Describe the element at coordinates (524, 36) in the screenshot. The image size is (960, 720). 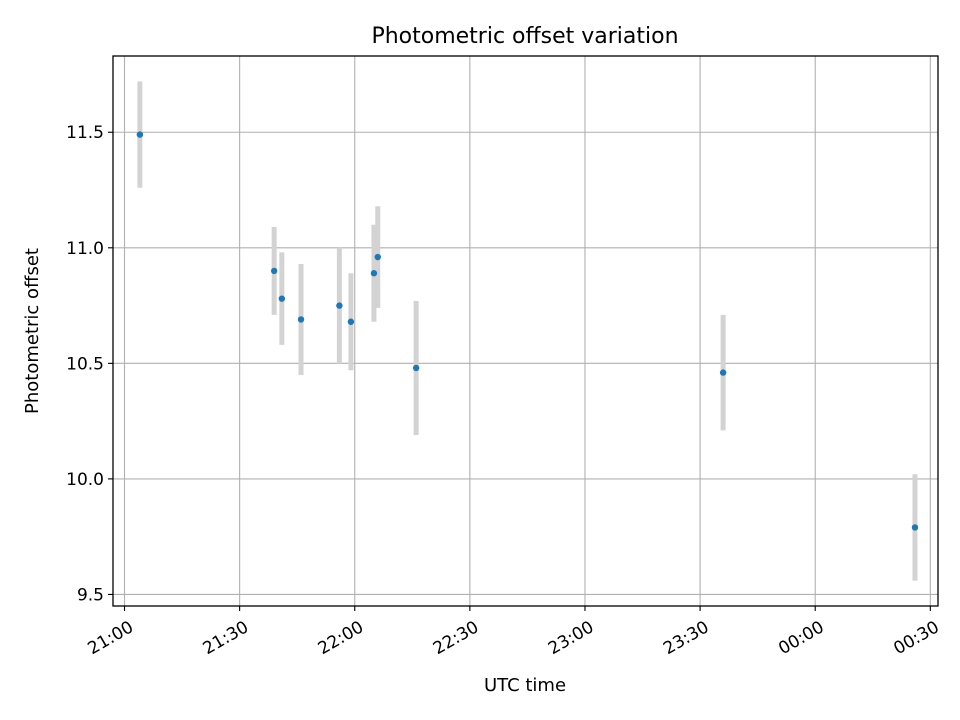
I see `chart-title: Photometric offset variation` at that location.